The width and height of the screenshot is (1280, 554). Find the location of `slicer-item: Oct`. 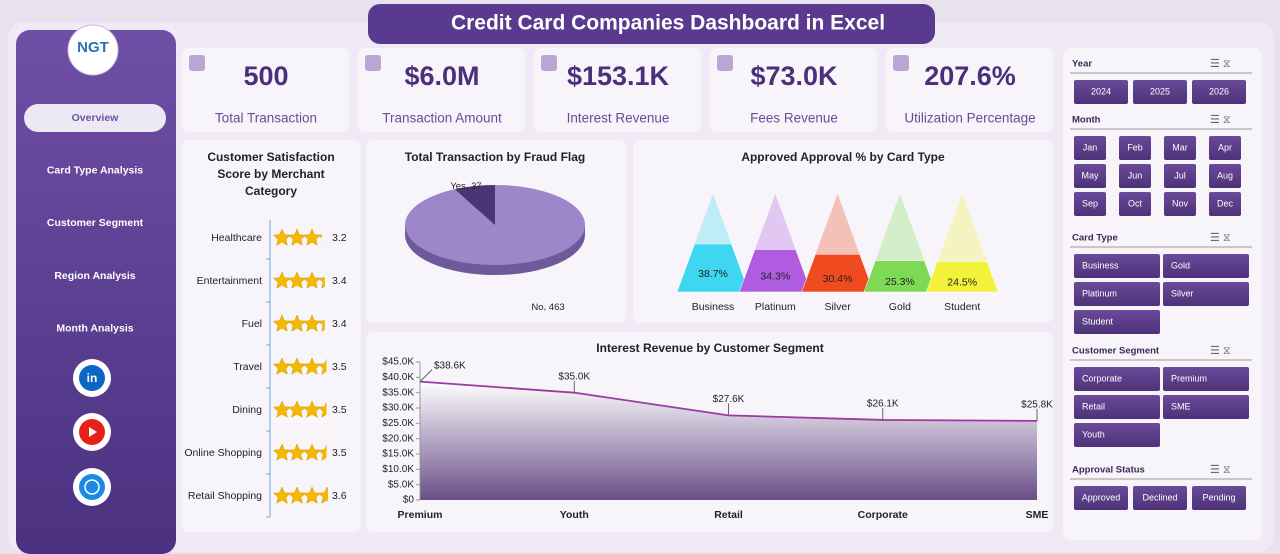

slicer-item: Oct is located at coordinates (1135, 203).